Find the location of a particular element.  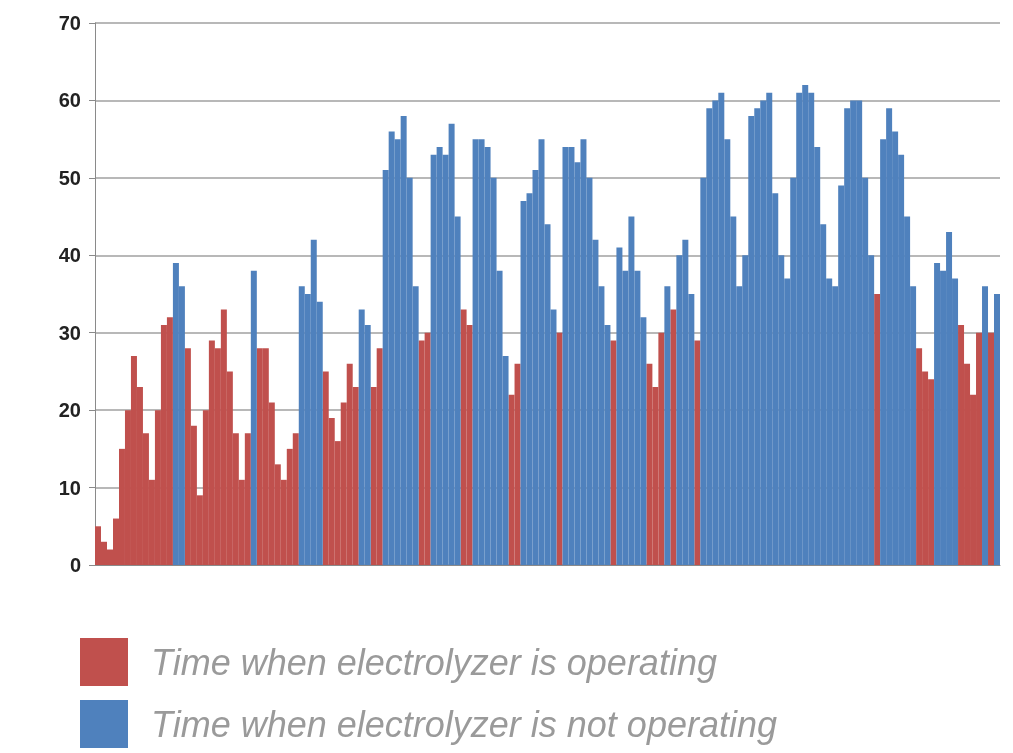

y-tick-label: 10 is located at coordinates (69, 487).